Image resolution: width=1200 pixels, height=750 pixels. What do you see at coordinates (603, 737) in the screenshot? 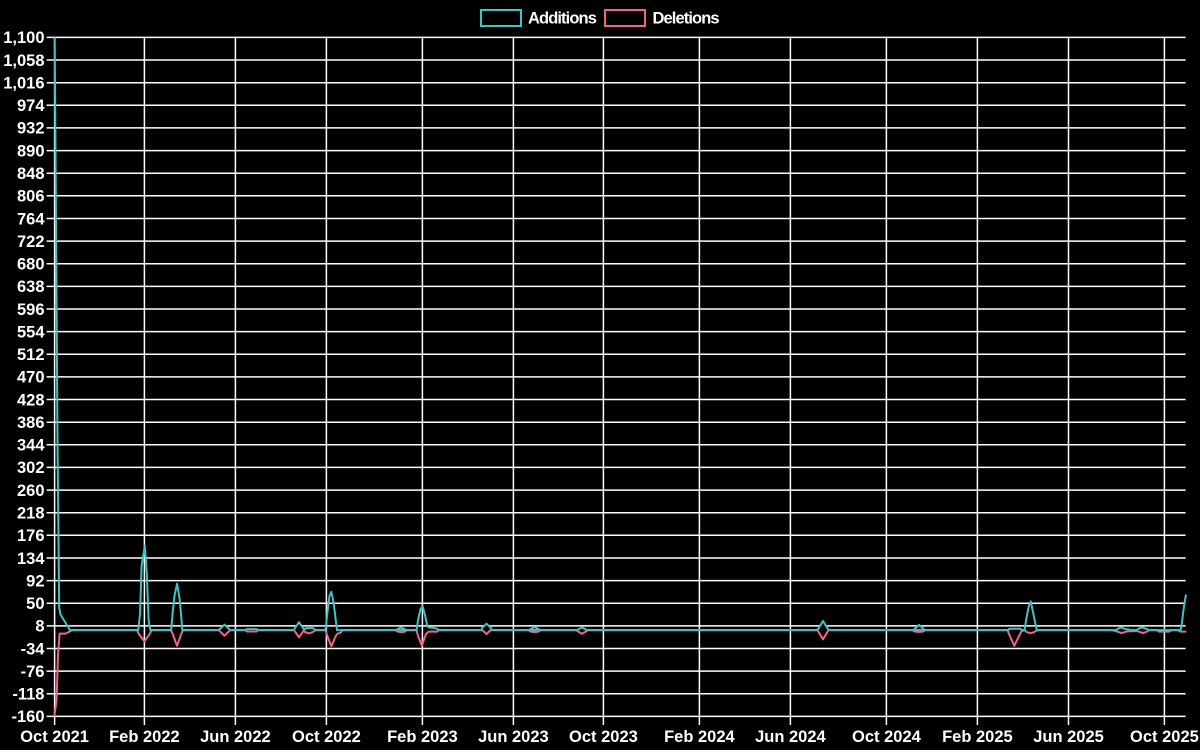
I see `svg-text: Oct 2023` at bounding box center [603, 737].